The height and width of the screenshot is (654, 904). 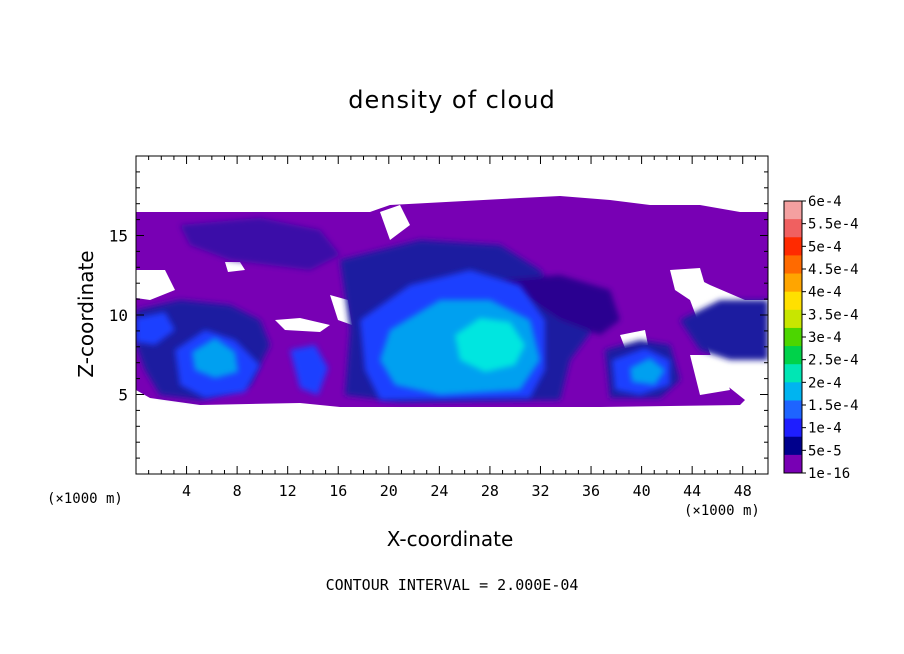 What do you see at coordinates (186, 491) in the screenshot?
I see `x-tick-label: 4` at bounding box center [186, 491].